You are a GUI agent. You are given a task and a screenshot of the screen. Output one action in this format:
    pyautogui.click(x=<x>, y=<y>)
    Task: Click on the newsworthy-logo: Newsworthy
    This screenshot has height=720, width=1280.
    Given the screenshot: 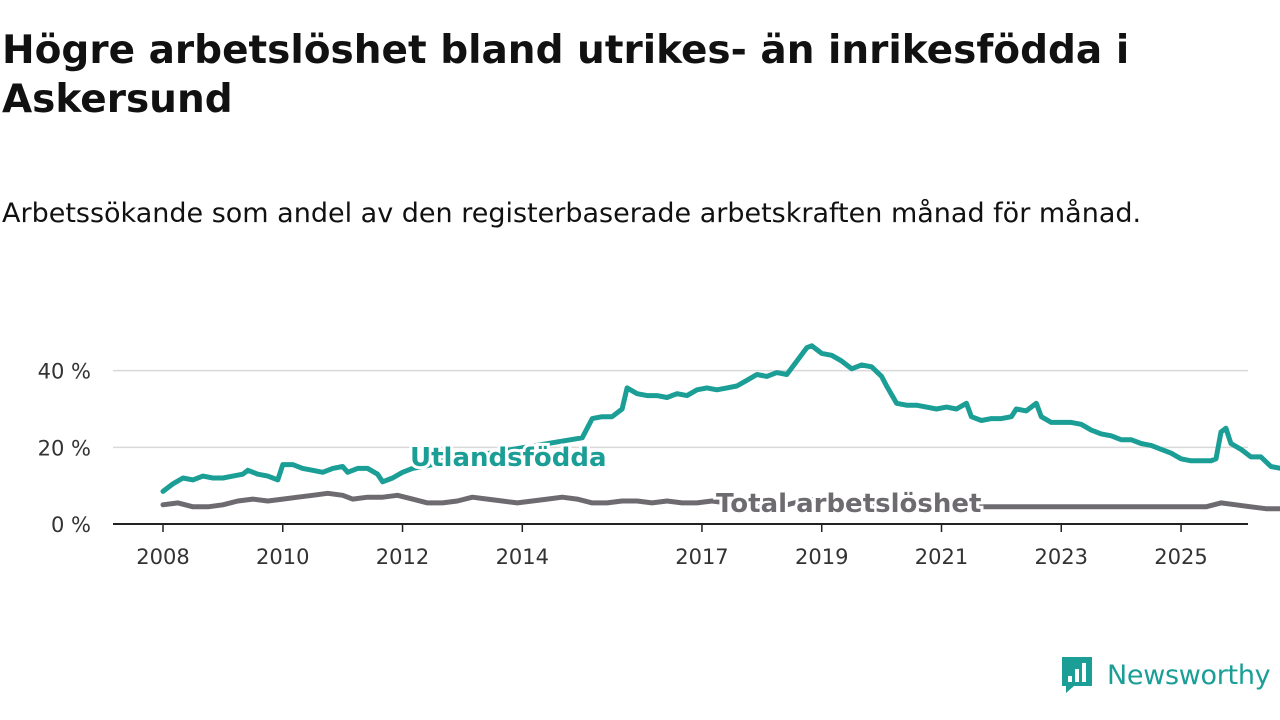 What is the action you would take?
    pyautogui.click(x=1165, y=675)
    